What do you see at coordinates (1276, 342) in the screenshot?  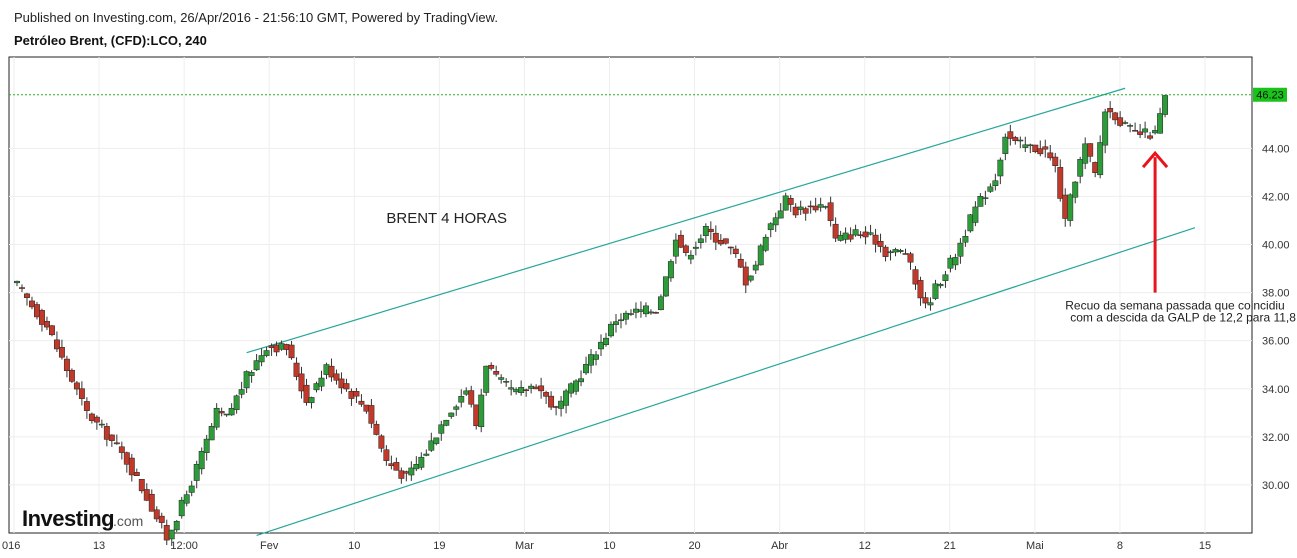 I see `y-tick-label: 36.00` at bounding box center [1276, 342].